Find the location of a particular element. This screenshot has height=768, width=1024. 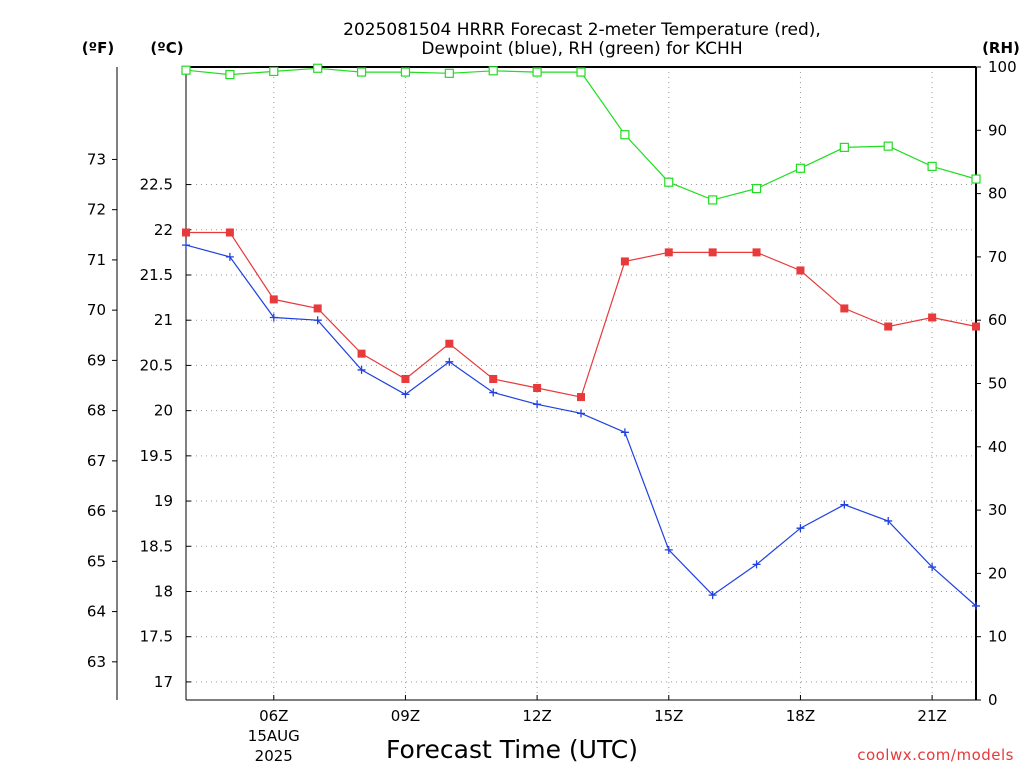

celsius-tick-label: 18.5 is located at coordinates (156, 546).